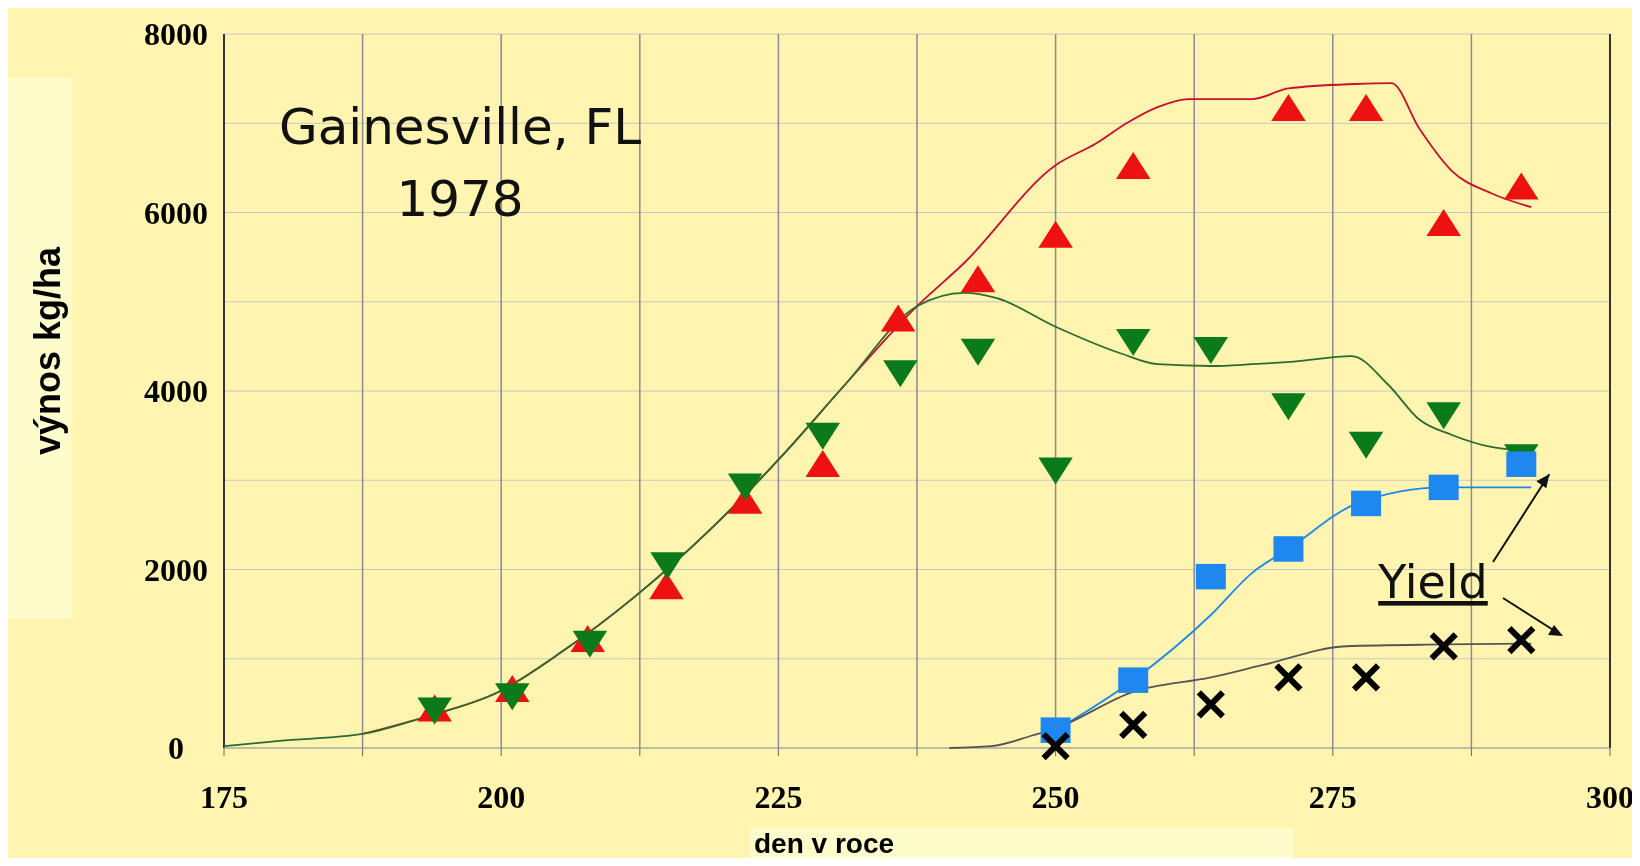 This screenshot has height=866, width=1640. I want to click on x-tick-label: 275, so click(1332, 797).